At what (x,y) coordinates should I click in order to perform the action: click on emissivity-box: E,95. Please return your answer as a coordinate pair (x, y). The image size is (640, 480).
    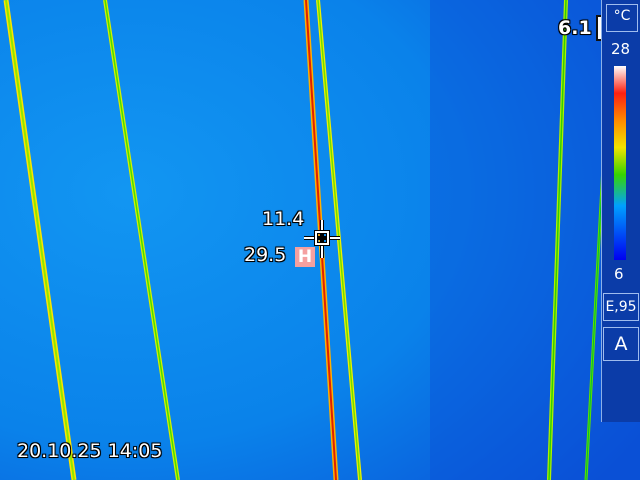
    Looking at the image, I should click on (621, 307).